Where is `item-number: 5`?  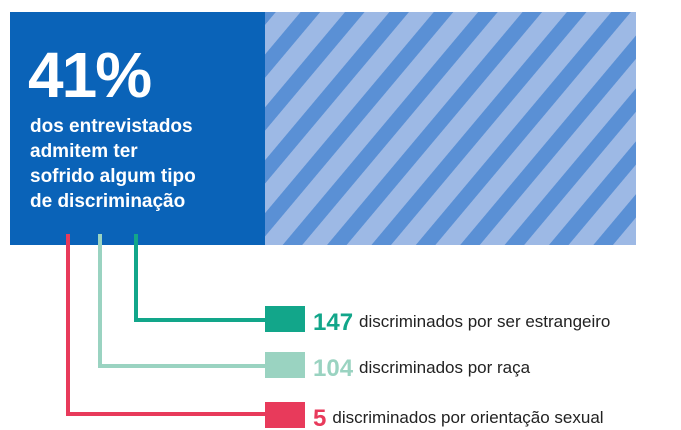
item-number: 5 is located at coordinates (319, 417).